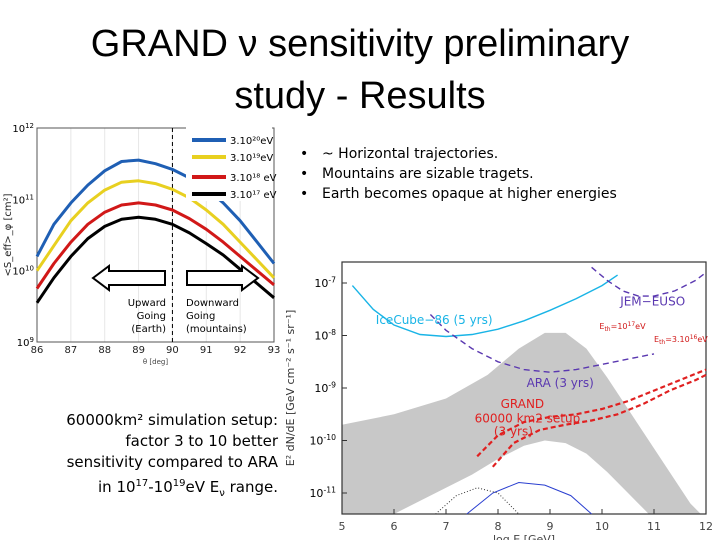 This screenshot has height=540, width=720. I want to click on y-tick-label: 10⁻¹⁰, so click(322, 440).